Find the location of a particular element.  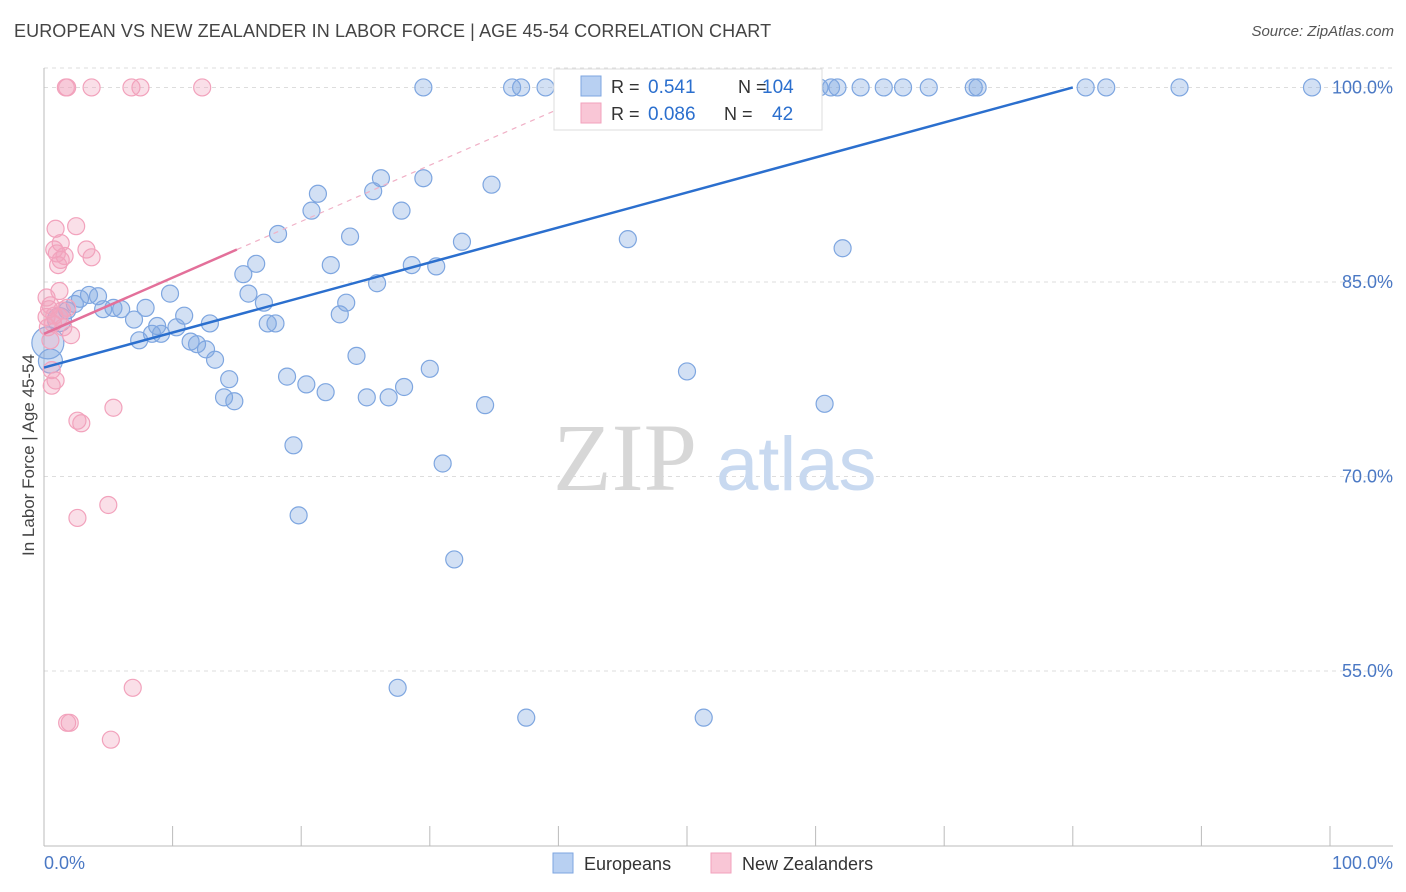

x-tick-min: 0.0% is located at coordinates (64, 863).